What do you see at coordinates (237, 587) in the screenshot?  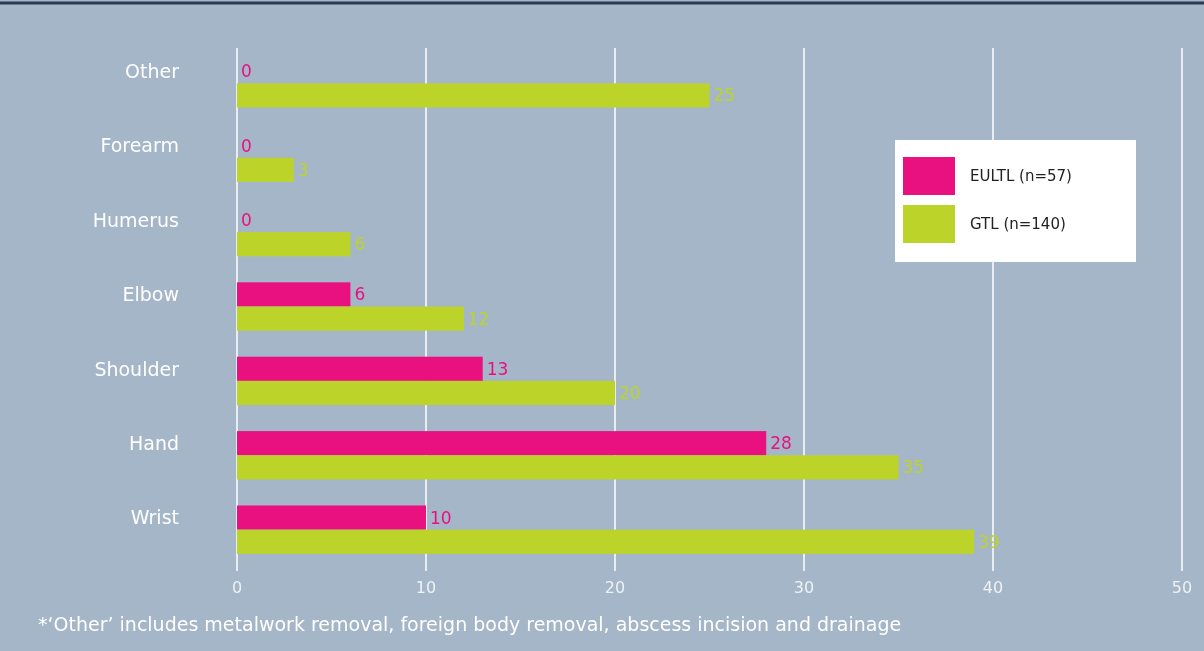 I see `x-tick-label: 0` at bounding box center [237, 587].